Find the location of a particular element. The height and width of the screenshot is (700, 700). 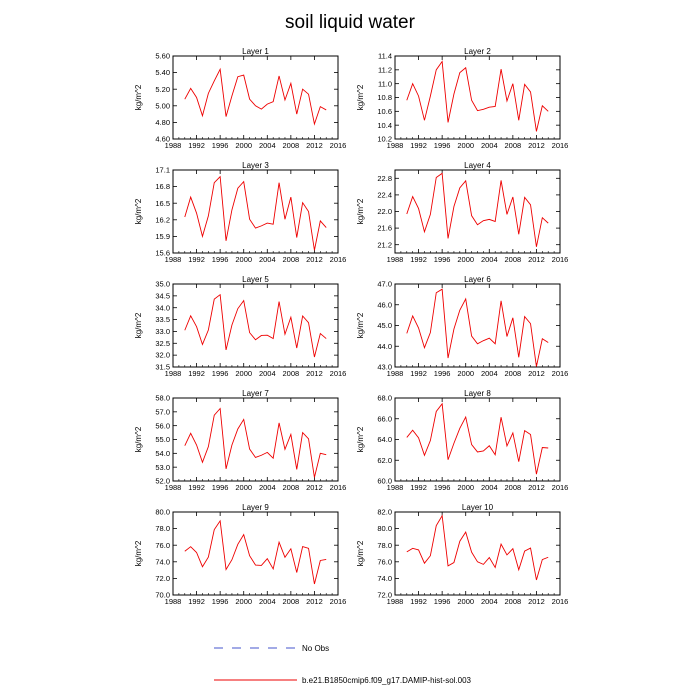

panel-5-title: Layer 5 is located at coordinates (255, 279).